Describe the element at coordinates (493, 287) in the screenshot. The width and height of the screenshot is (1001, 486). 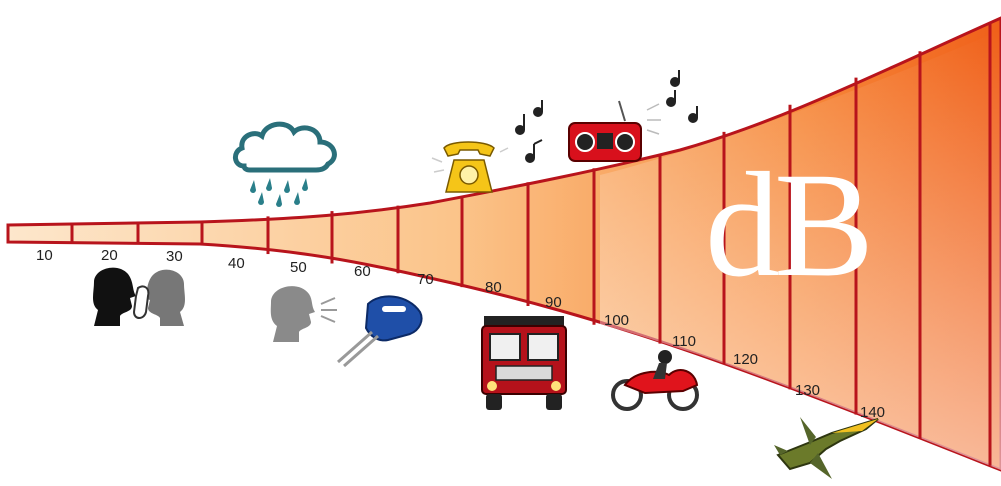
I see `tick-label-80: 80` at that location.